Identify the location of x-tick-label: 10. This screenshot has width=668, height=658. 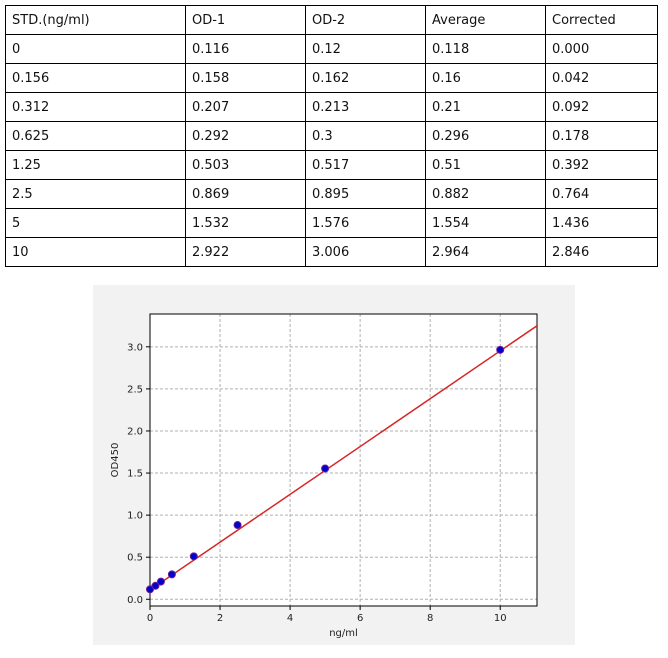
(500, 618).